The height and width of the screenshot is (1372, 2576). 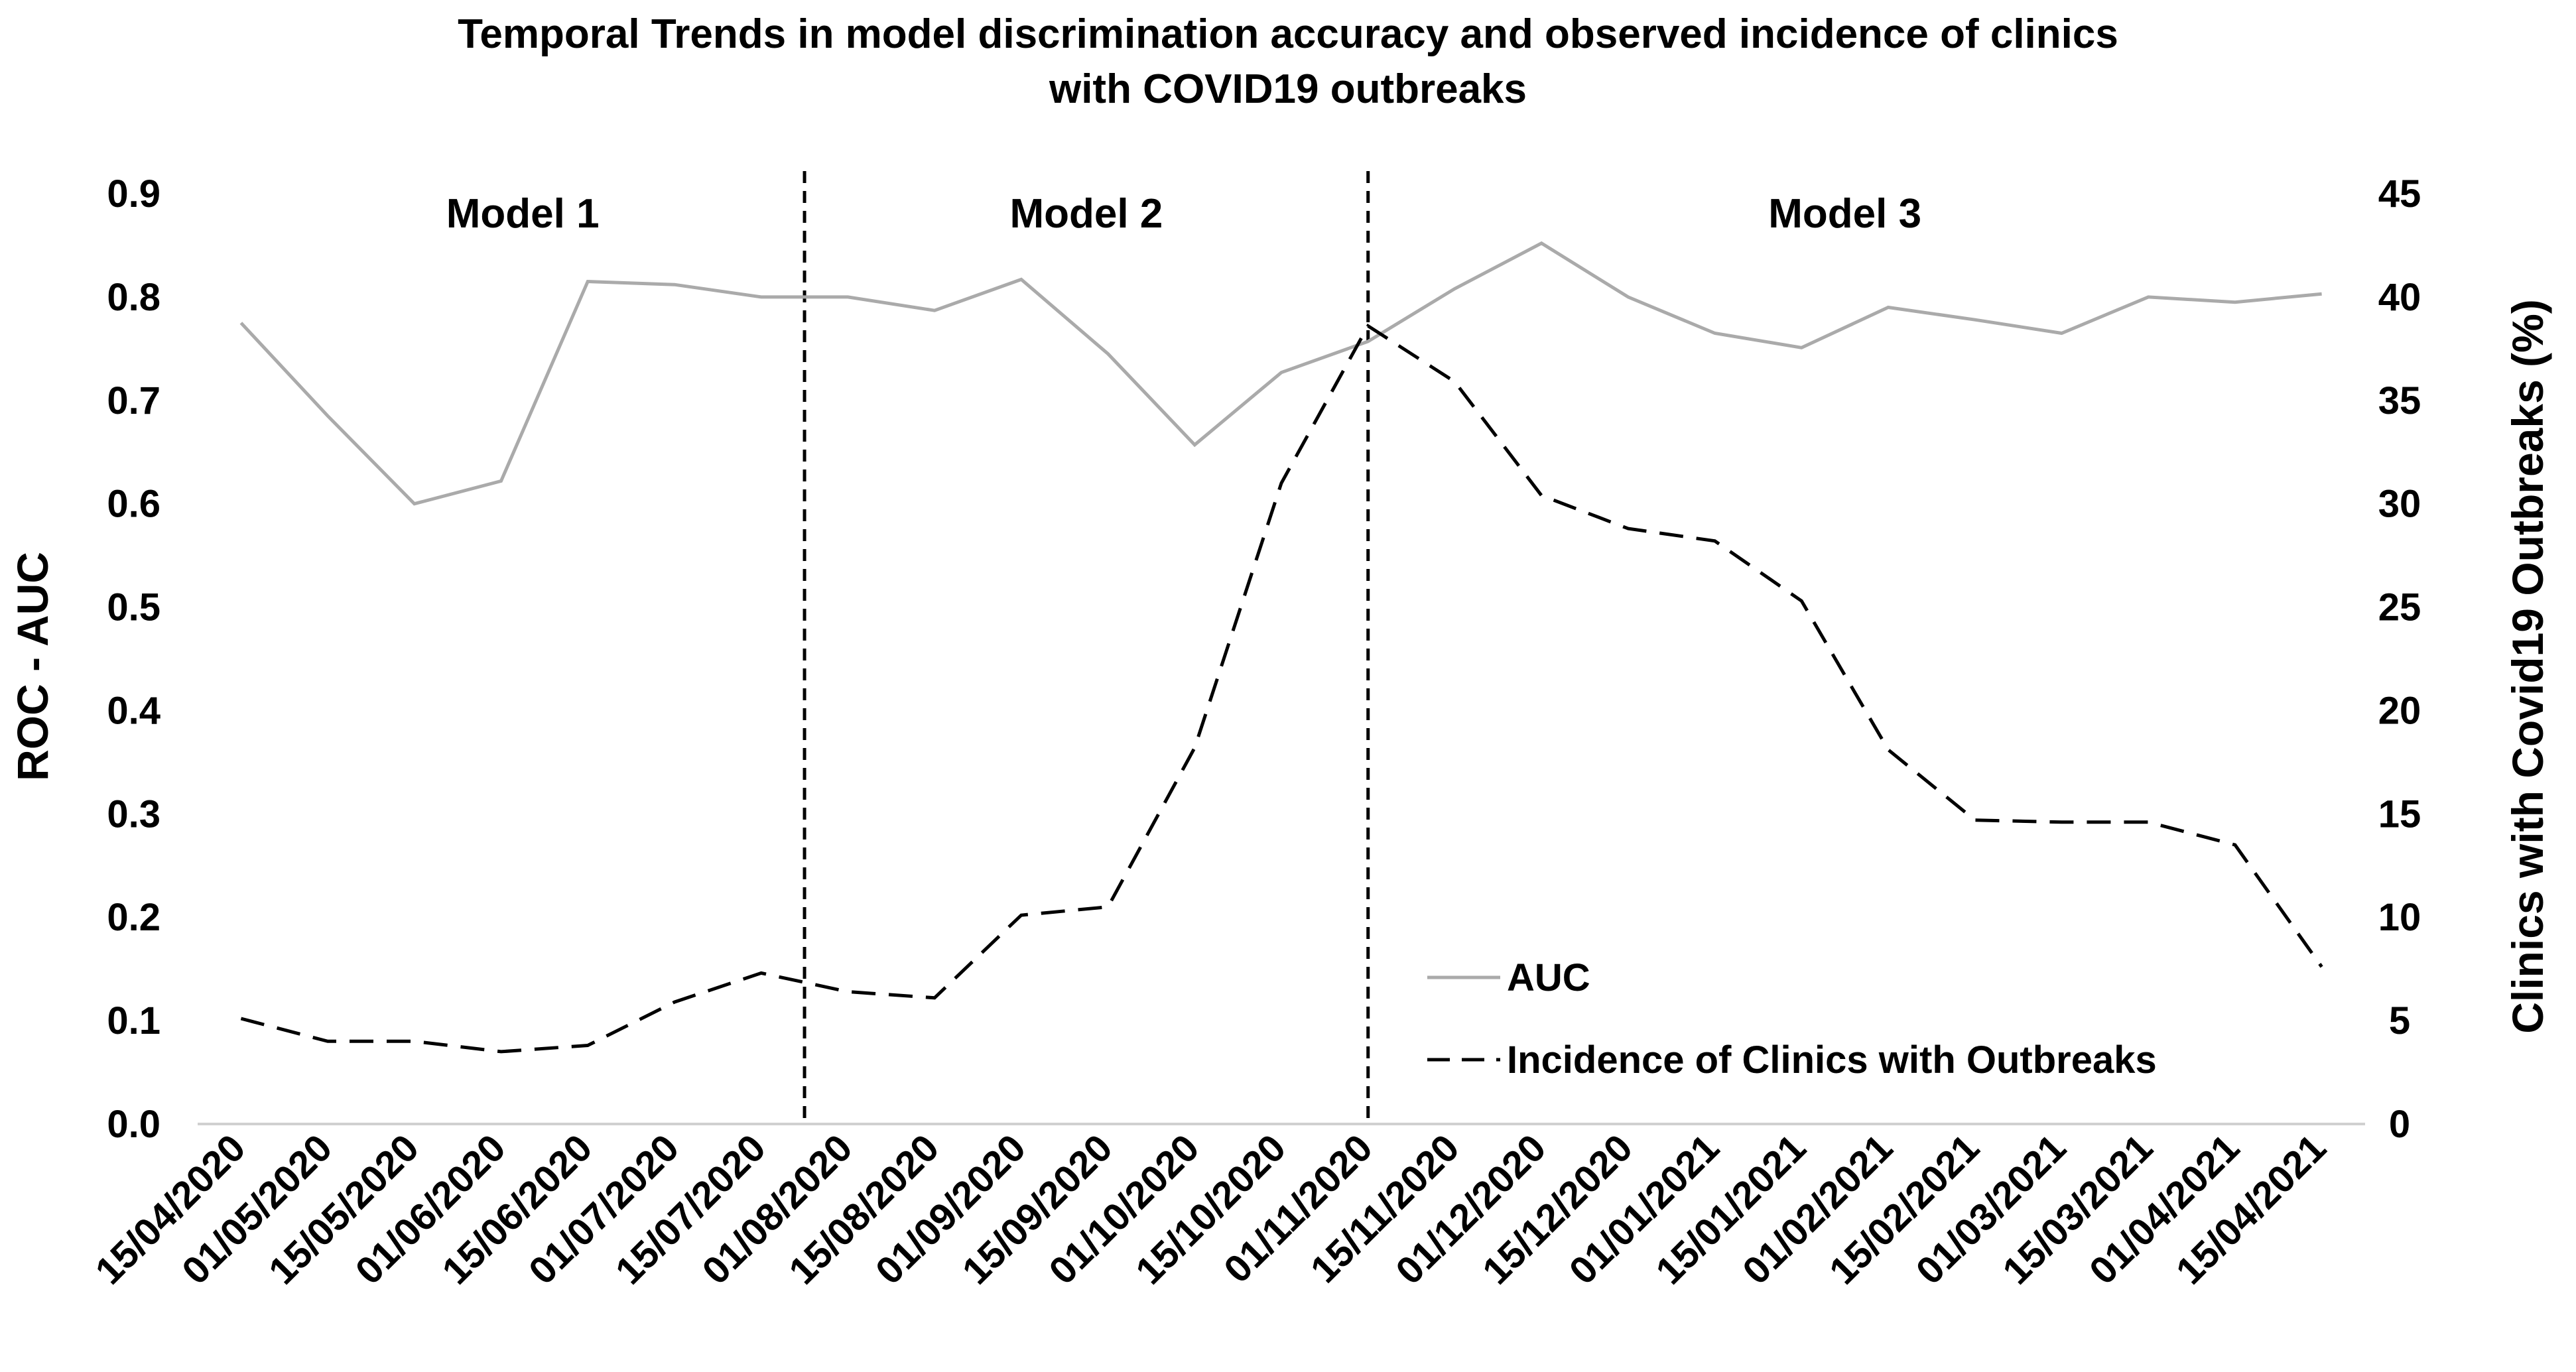 I want to click on model-labels: Model 1 Model 2 Model 3, so click(x=1184, y=214).